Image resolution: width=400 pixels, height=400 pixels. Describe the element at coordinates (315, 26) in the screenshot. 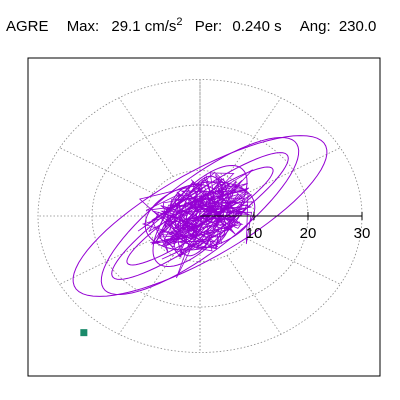

I see `angle-label: Ang:` at that location.